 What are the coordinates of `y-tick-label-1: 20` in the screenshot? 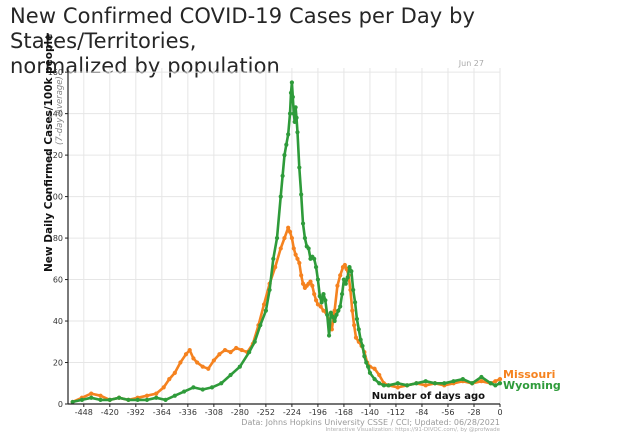 It's located at (58, 363).